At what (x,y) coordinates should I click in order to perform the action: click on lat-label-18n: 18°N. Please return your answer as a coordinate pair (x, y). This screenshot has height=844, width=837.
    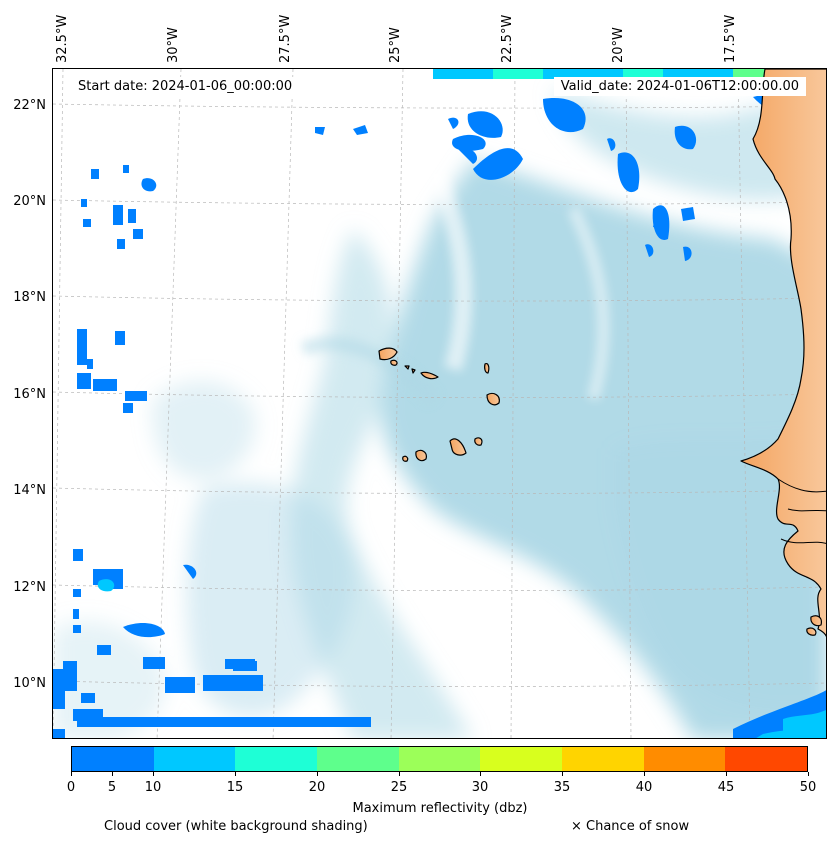
    Looking at the image, I should click on (29, 297).